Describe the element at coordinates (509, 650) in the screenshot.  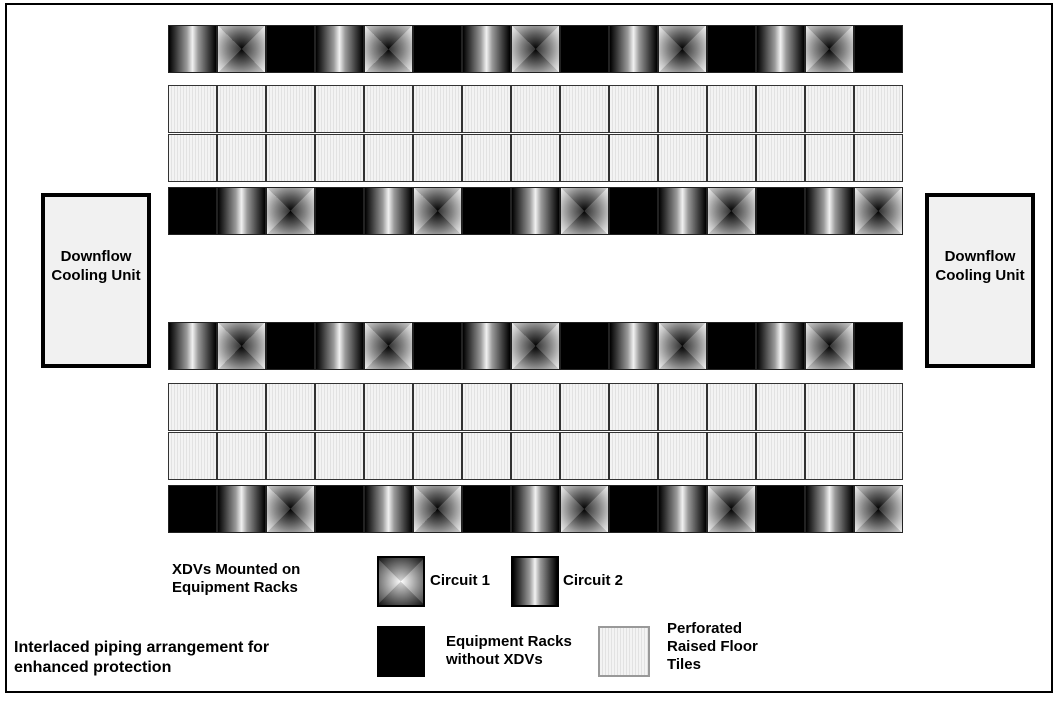
I see `legend-rack-label: Equipment Racks without XDVs` at that location.